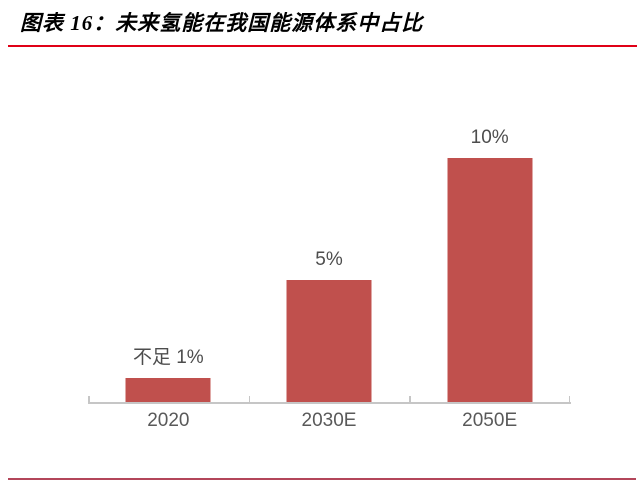  Describe the element at coordinates (490, 420) in the screenshot. I see `x-axis-label-2050E: 2050E` at that location.